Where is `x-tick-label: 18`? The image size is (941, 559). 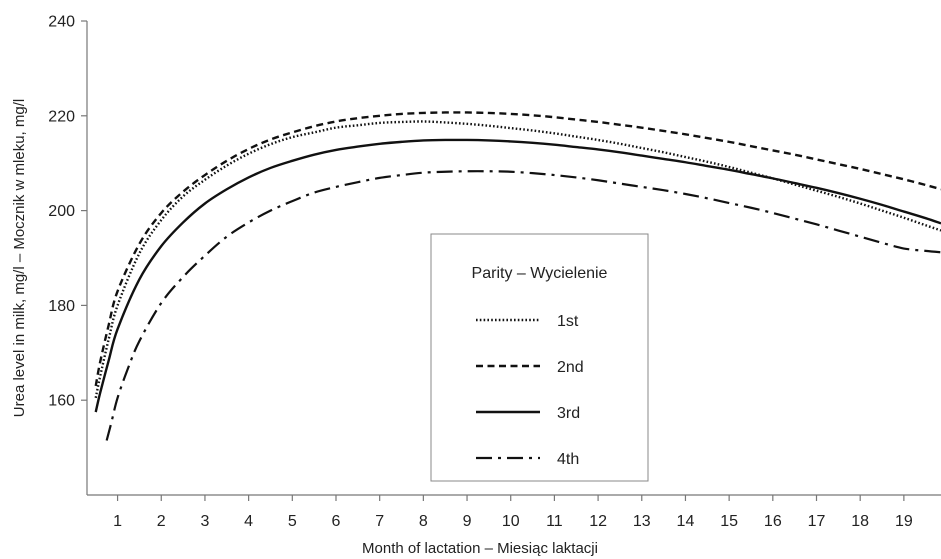 x-tick-label: 18 is located at coordinates (860, 521).